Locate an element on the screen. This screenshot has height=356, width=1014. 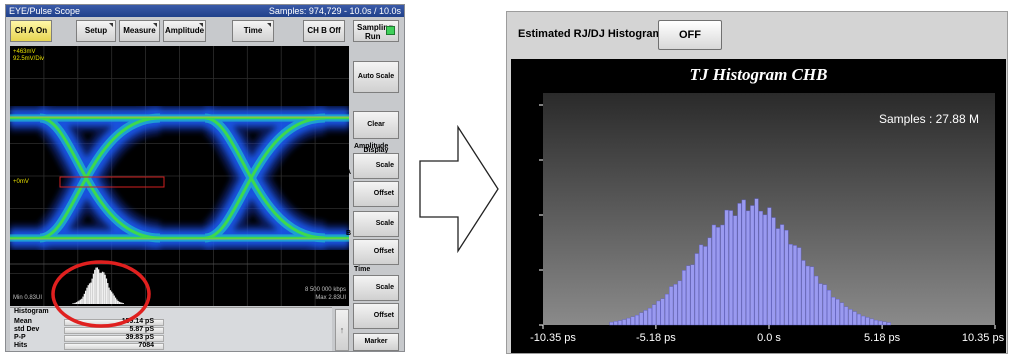
cha-on-button: CH A On is located at coordinates (31, 31).